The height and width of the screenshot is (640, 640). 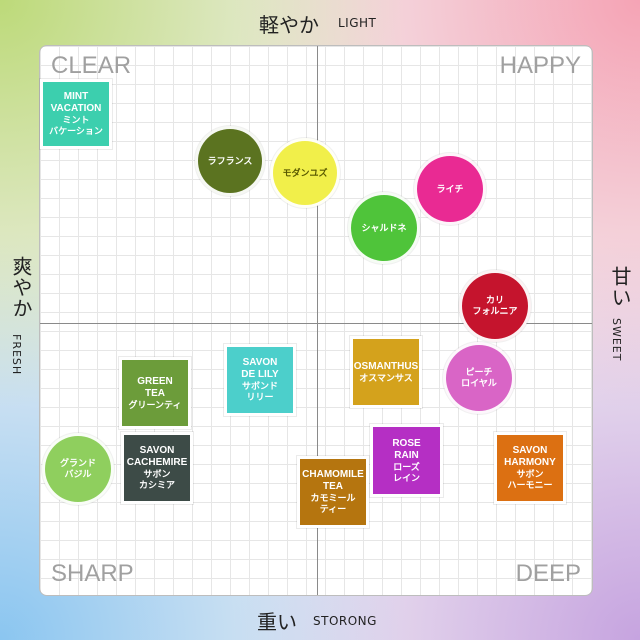 I want to click on item-label-line: オスマンサス, so click(x=386, y=377).